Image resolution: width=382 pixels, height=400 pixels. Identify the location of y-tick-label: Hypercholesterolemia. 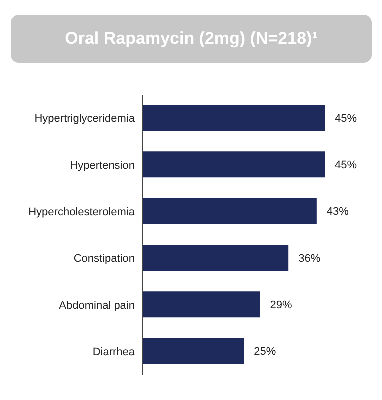
(82, 212).